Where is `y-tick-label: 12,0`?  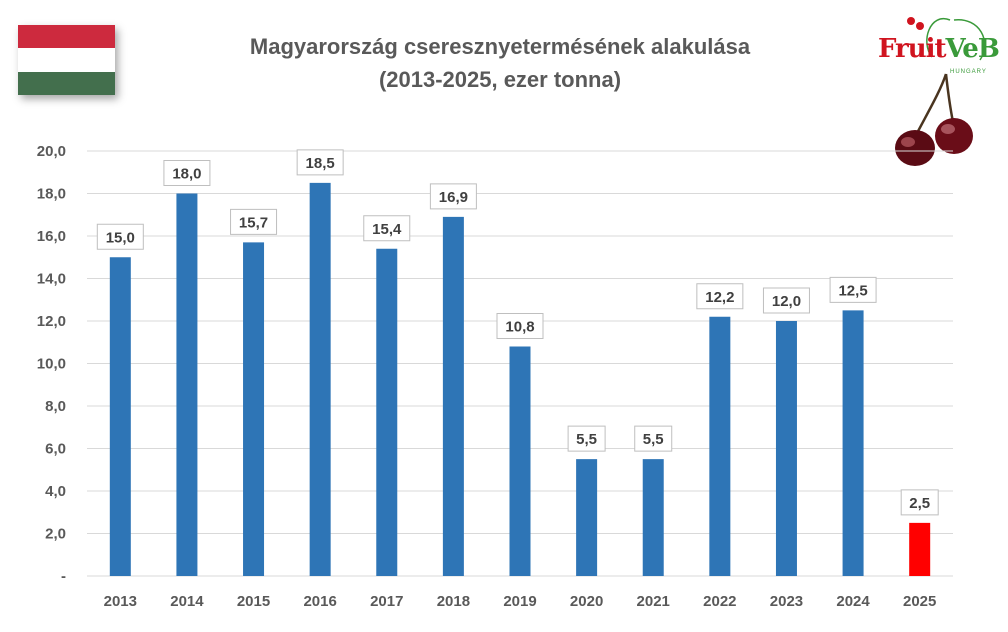 y-tick-label: 12,0 is located at coordinates (51, 321).